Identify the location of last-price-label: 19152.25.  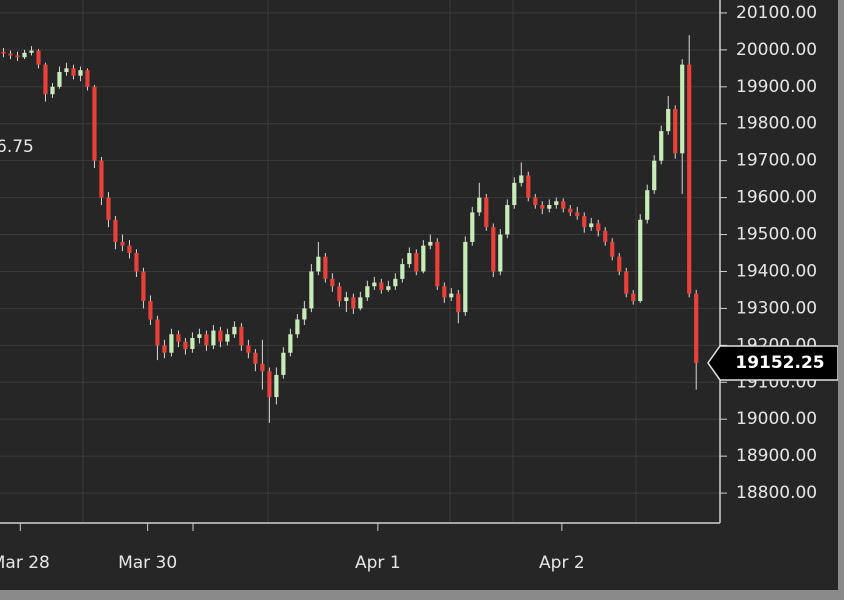
(779, 363).